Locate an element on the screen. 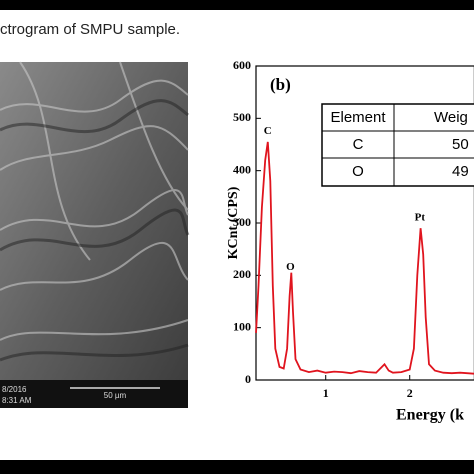 This screenshot has width=474, height=474. table-header: Element is located at coordinates (358, 117).